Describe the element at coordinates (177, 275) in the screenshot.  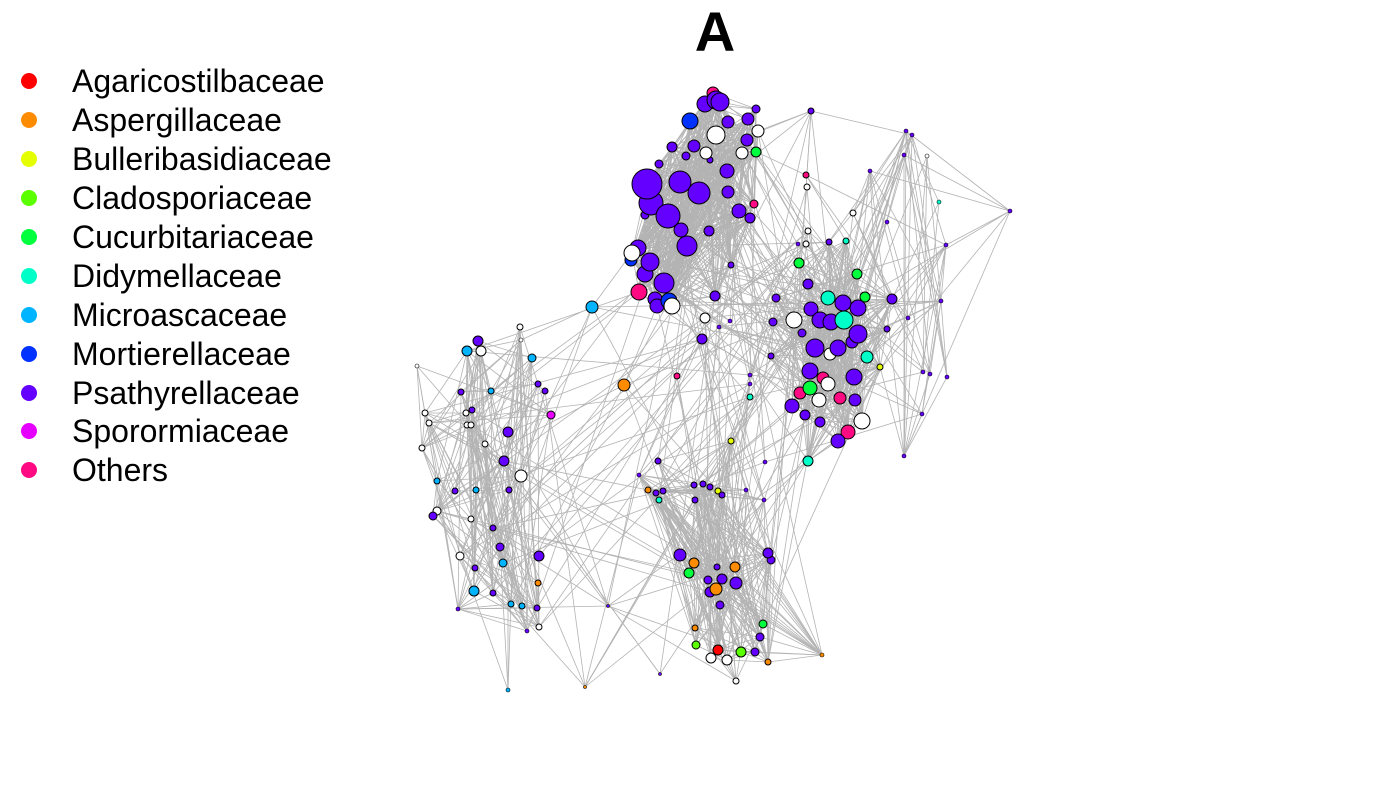
I see `legend-label: Didymellaceae` at that location.